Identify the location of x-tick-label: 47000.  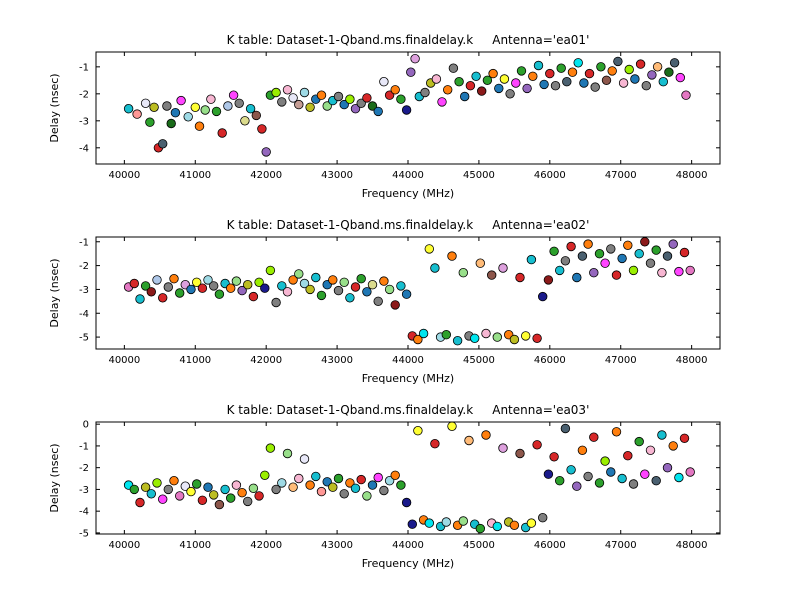
(621, 175).